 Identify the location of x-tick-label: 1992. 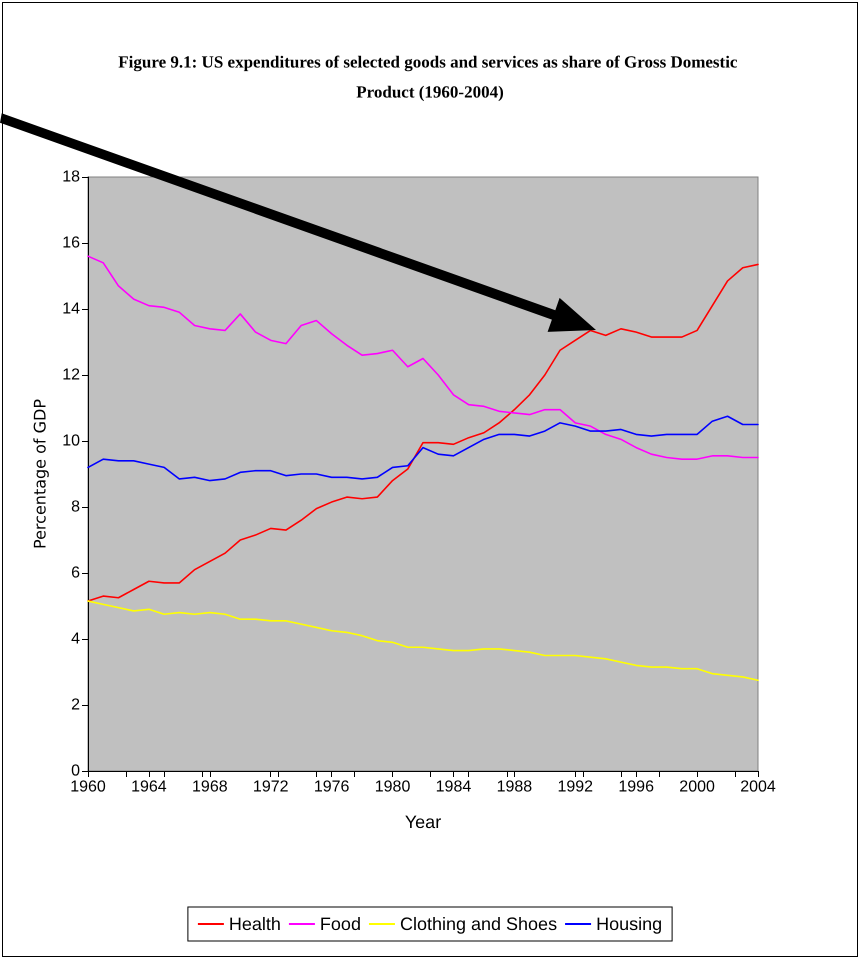
(575, 787).